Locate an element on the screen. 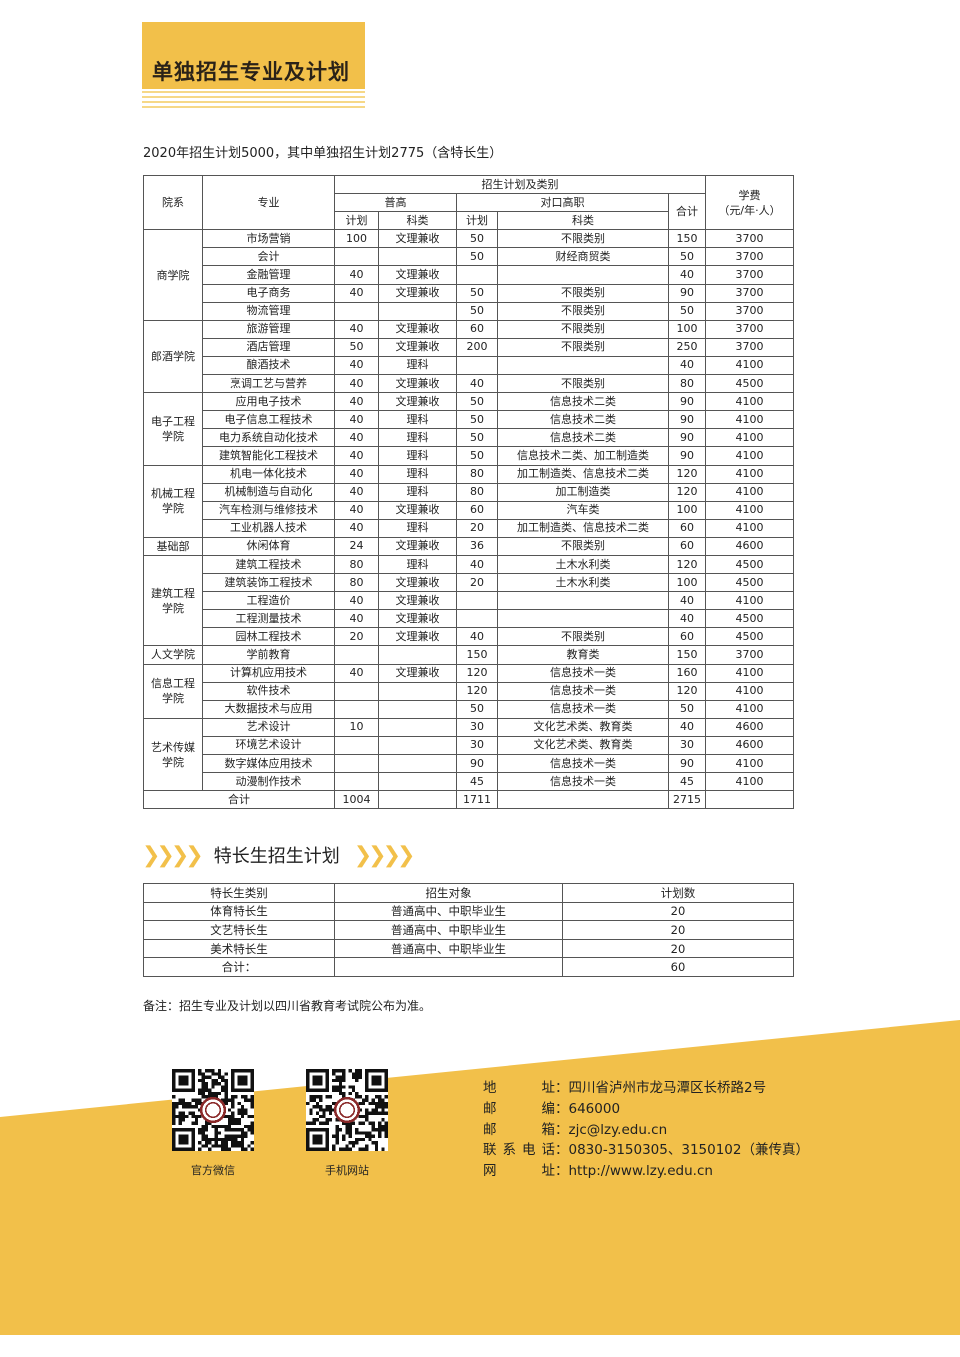 The width and height of the screenshot is (960, 1357). header-plan-group: 招生计划及类别 is located at coordinates (520, 184).